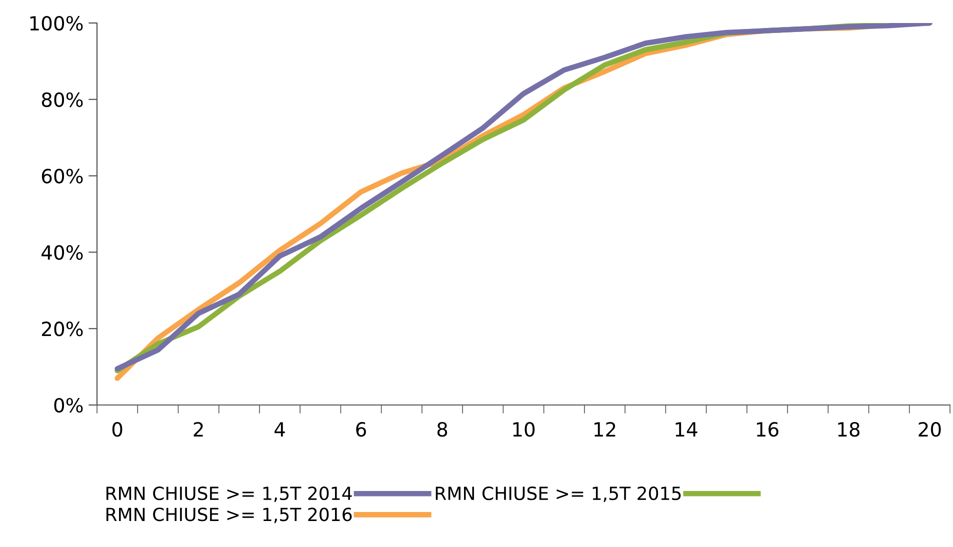  What do you see at coordinates (279, 429) in the screenshot?
I see `x-tick-label: 4` at bounding box center [279, 429].